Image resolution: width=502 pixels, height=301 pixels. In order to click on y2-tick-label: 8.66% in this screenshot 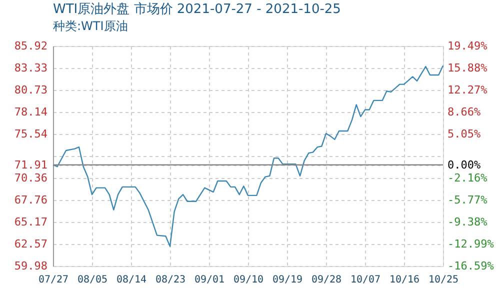, I will do `click(464, 112)`.